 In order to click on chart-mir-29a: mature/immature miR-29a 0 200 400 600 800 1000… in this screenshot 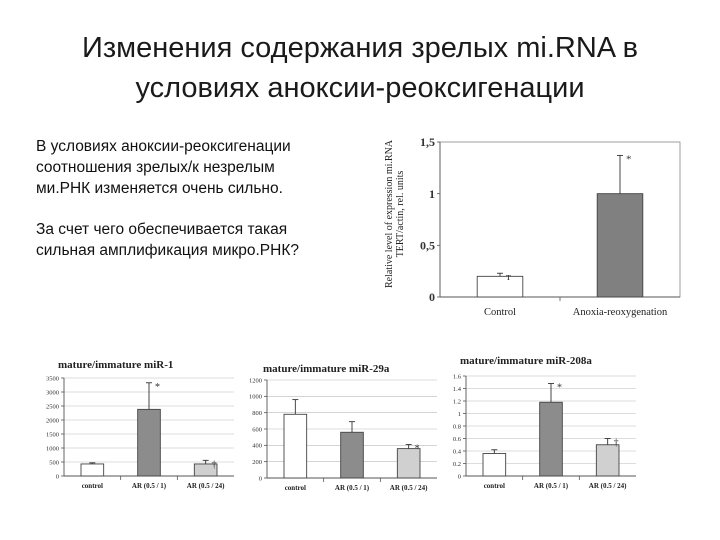, I will do `click(343, 427)`.